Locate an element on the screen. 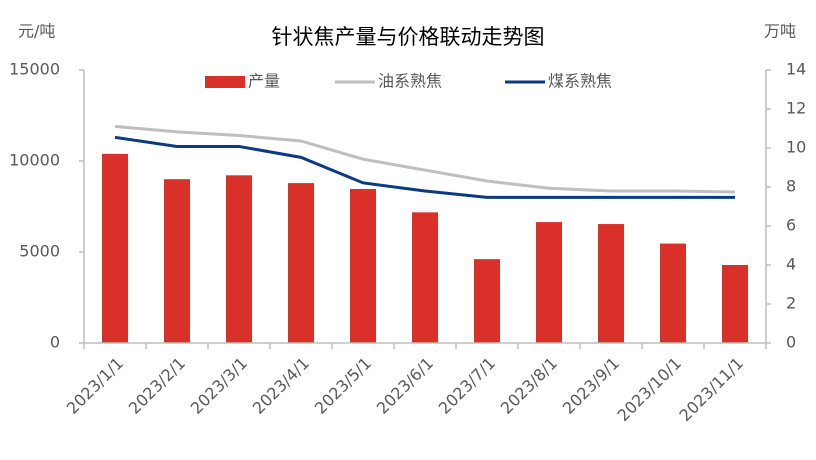 The height and width of the screenshot is (460, 816). y2-tick-label: 10 is located at coordinates (796, 147).